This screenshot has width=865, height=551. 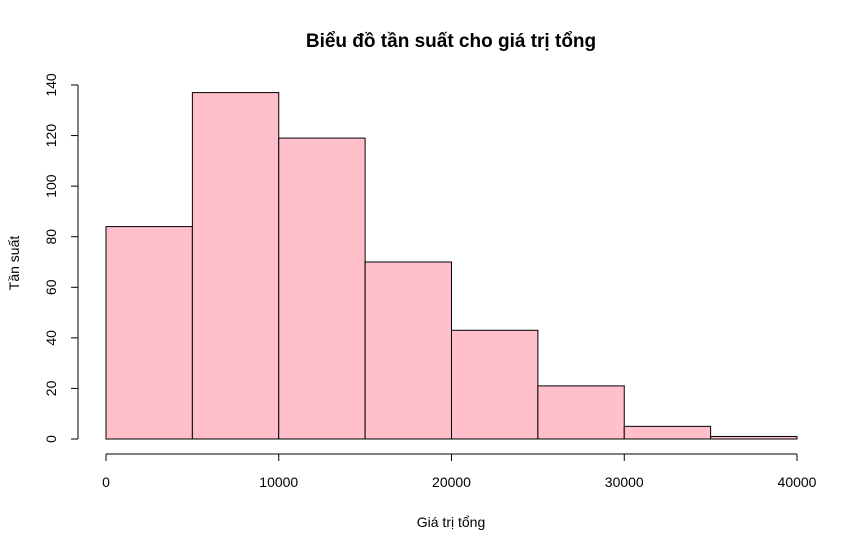 What do you see at coordinates (51, 388) in the screenshot?
I see `y-tick-label-1: 20` at bounding box center [51, 388].